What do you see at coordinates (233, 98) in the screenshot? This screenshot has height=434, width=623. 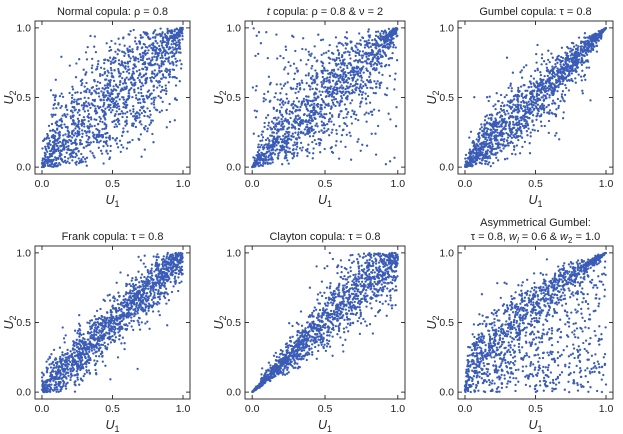 I see `y-tick-label: 0.5` at bounding box center [233, 98].